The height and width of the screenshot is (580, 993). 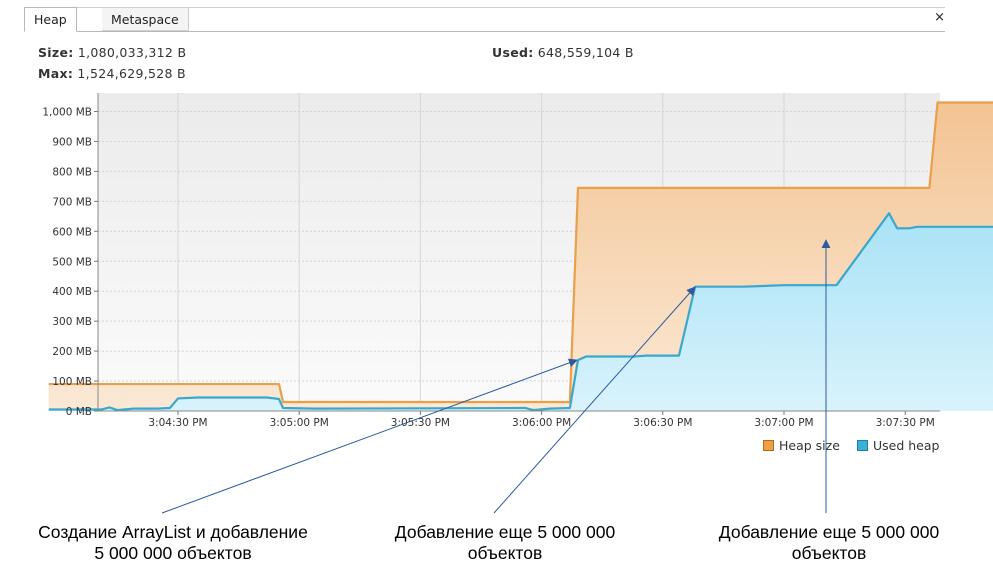 I want to click on tab-metaspace: Metaspace, so click(x=145, y=19).